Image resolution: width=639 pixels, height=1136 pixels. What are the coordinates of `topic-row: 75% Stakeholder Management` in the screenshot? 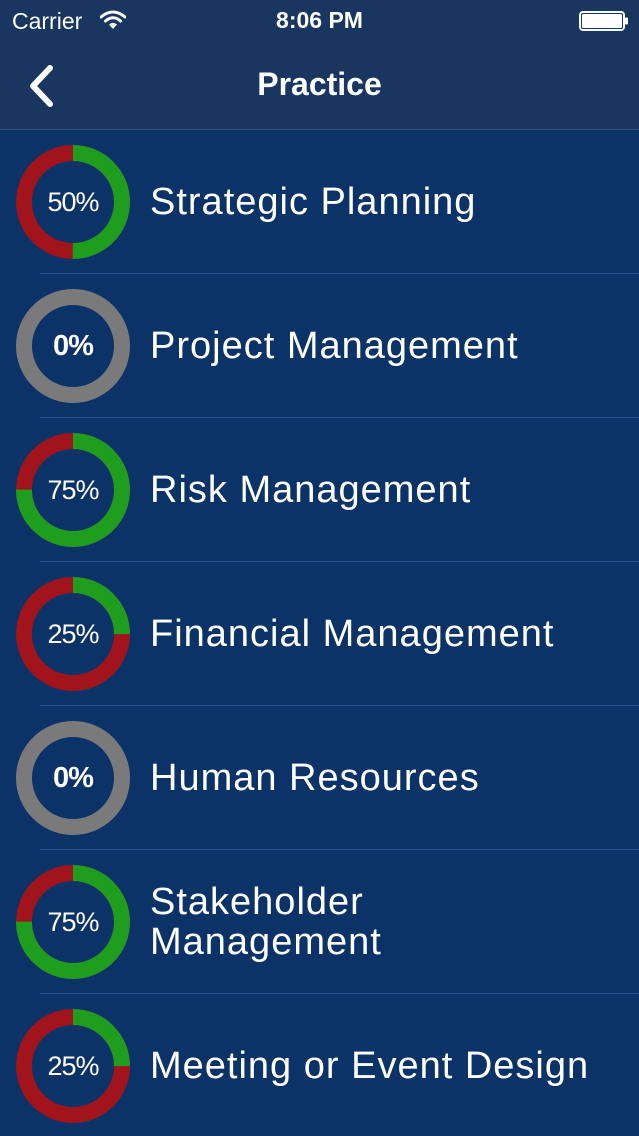 It's located at (319, 922).